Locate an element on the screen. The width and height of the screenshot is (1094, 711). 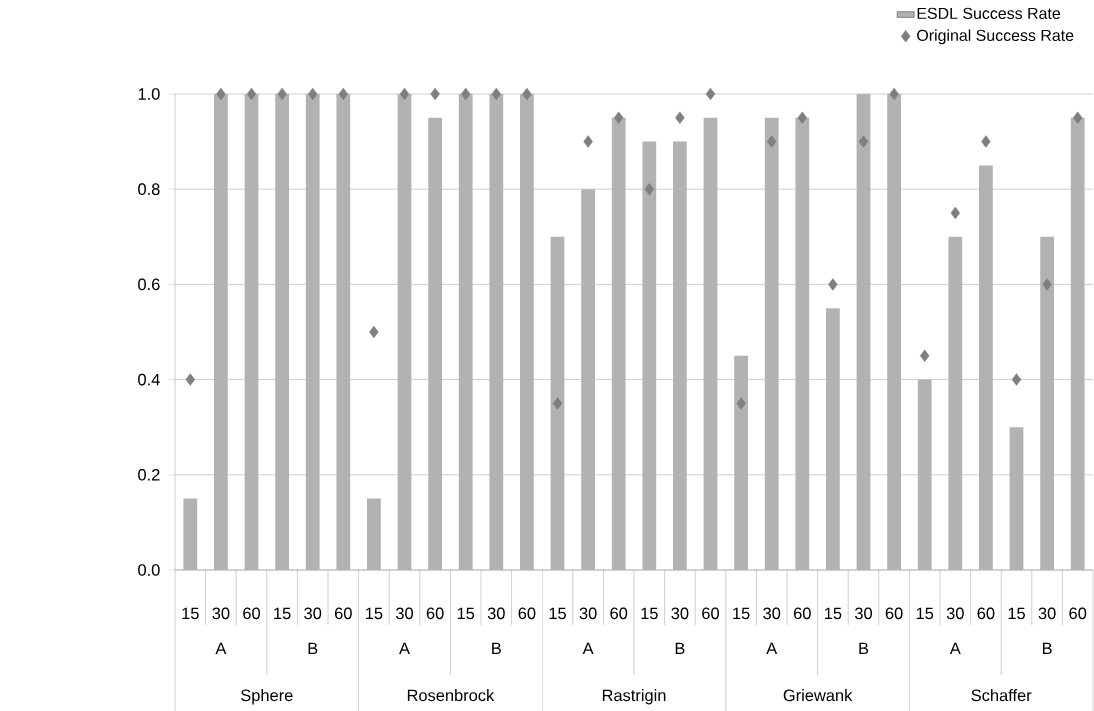
text: Griewank is located at coordinates (818, 695).